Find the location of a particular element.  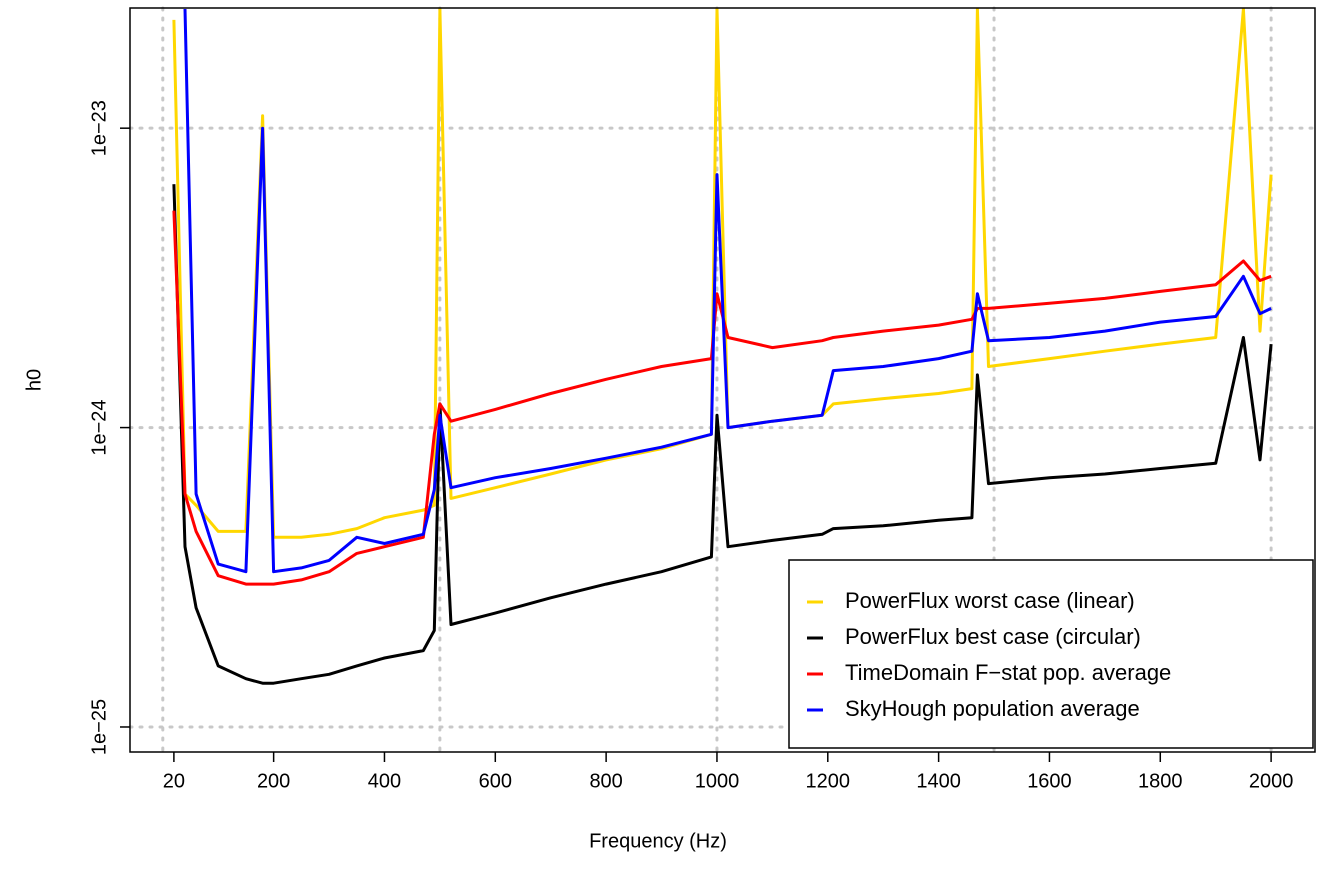

legend-label: SkyHough population average is located at coordinates (992, 708).